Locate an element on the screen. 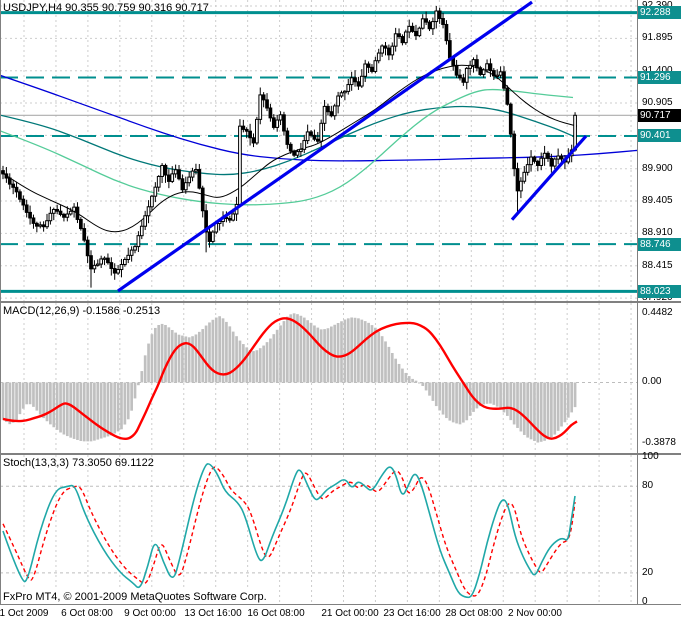 Image resolution: width=681 pixels, height=623 pixels. date-tick-label: 21 Oct 00:00 is located at coordinates (350, 613).